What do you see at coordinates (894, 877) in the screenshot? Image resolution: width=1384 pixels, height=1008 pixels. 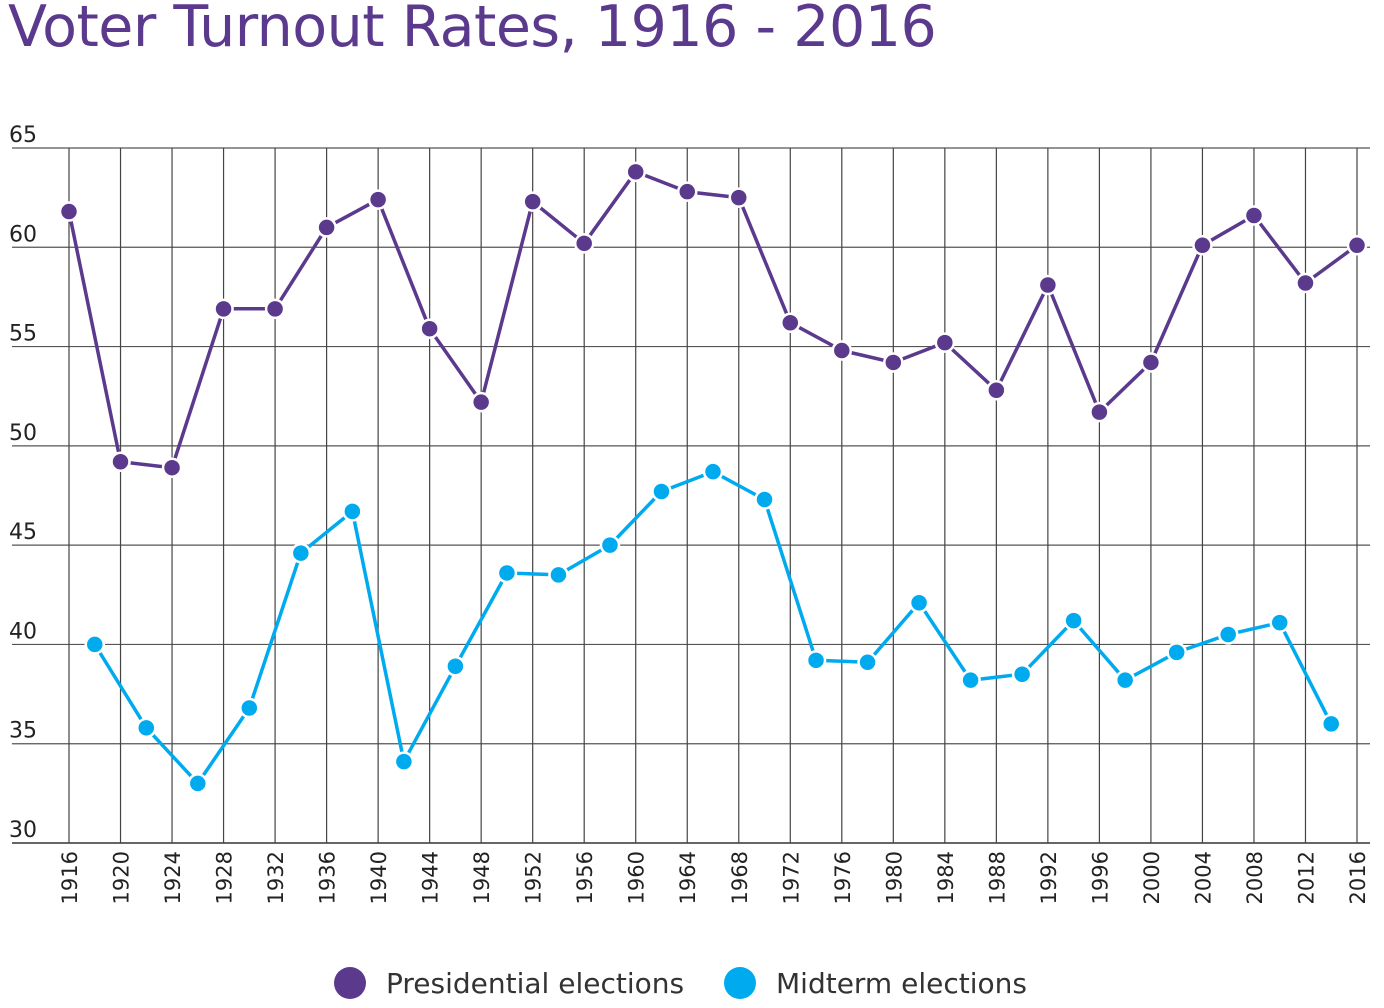 I see `x-tick-label: 1980` at bounding box center [894, 877].